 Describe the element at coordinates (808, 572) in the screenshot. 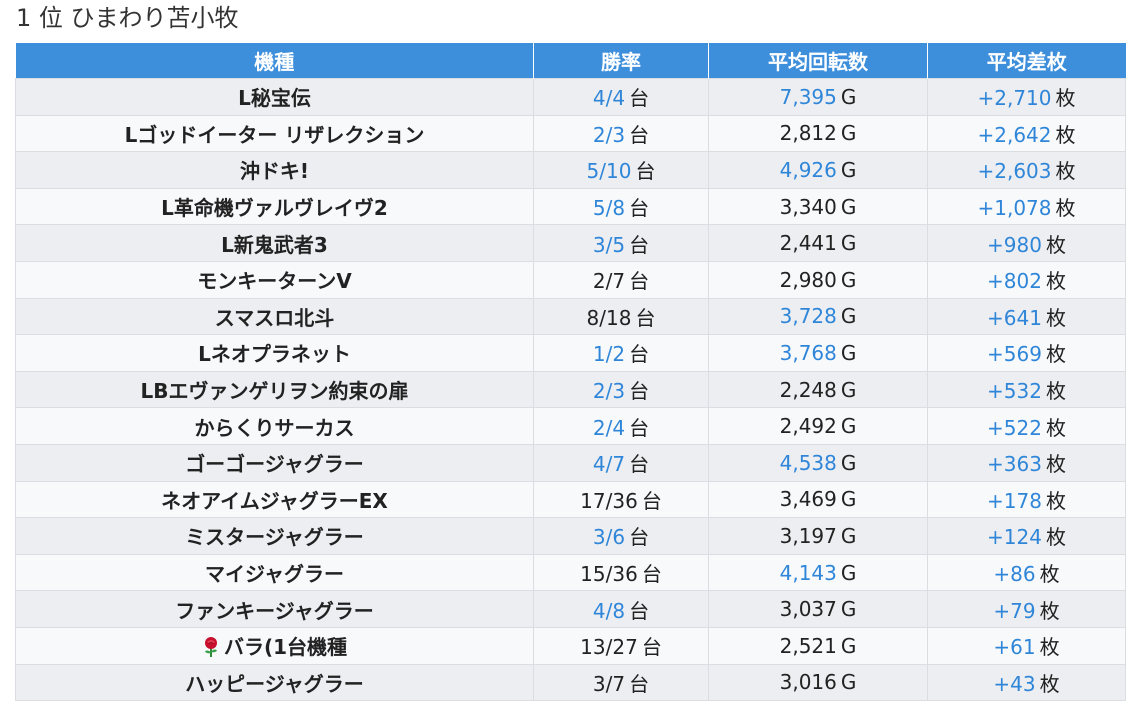

I see `avg-spins-value: 4,143` at that location.